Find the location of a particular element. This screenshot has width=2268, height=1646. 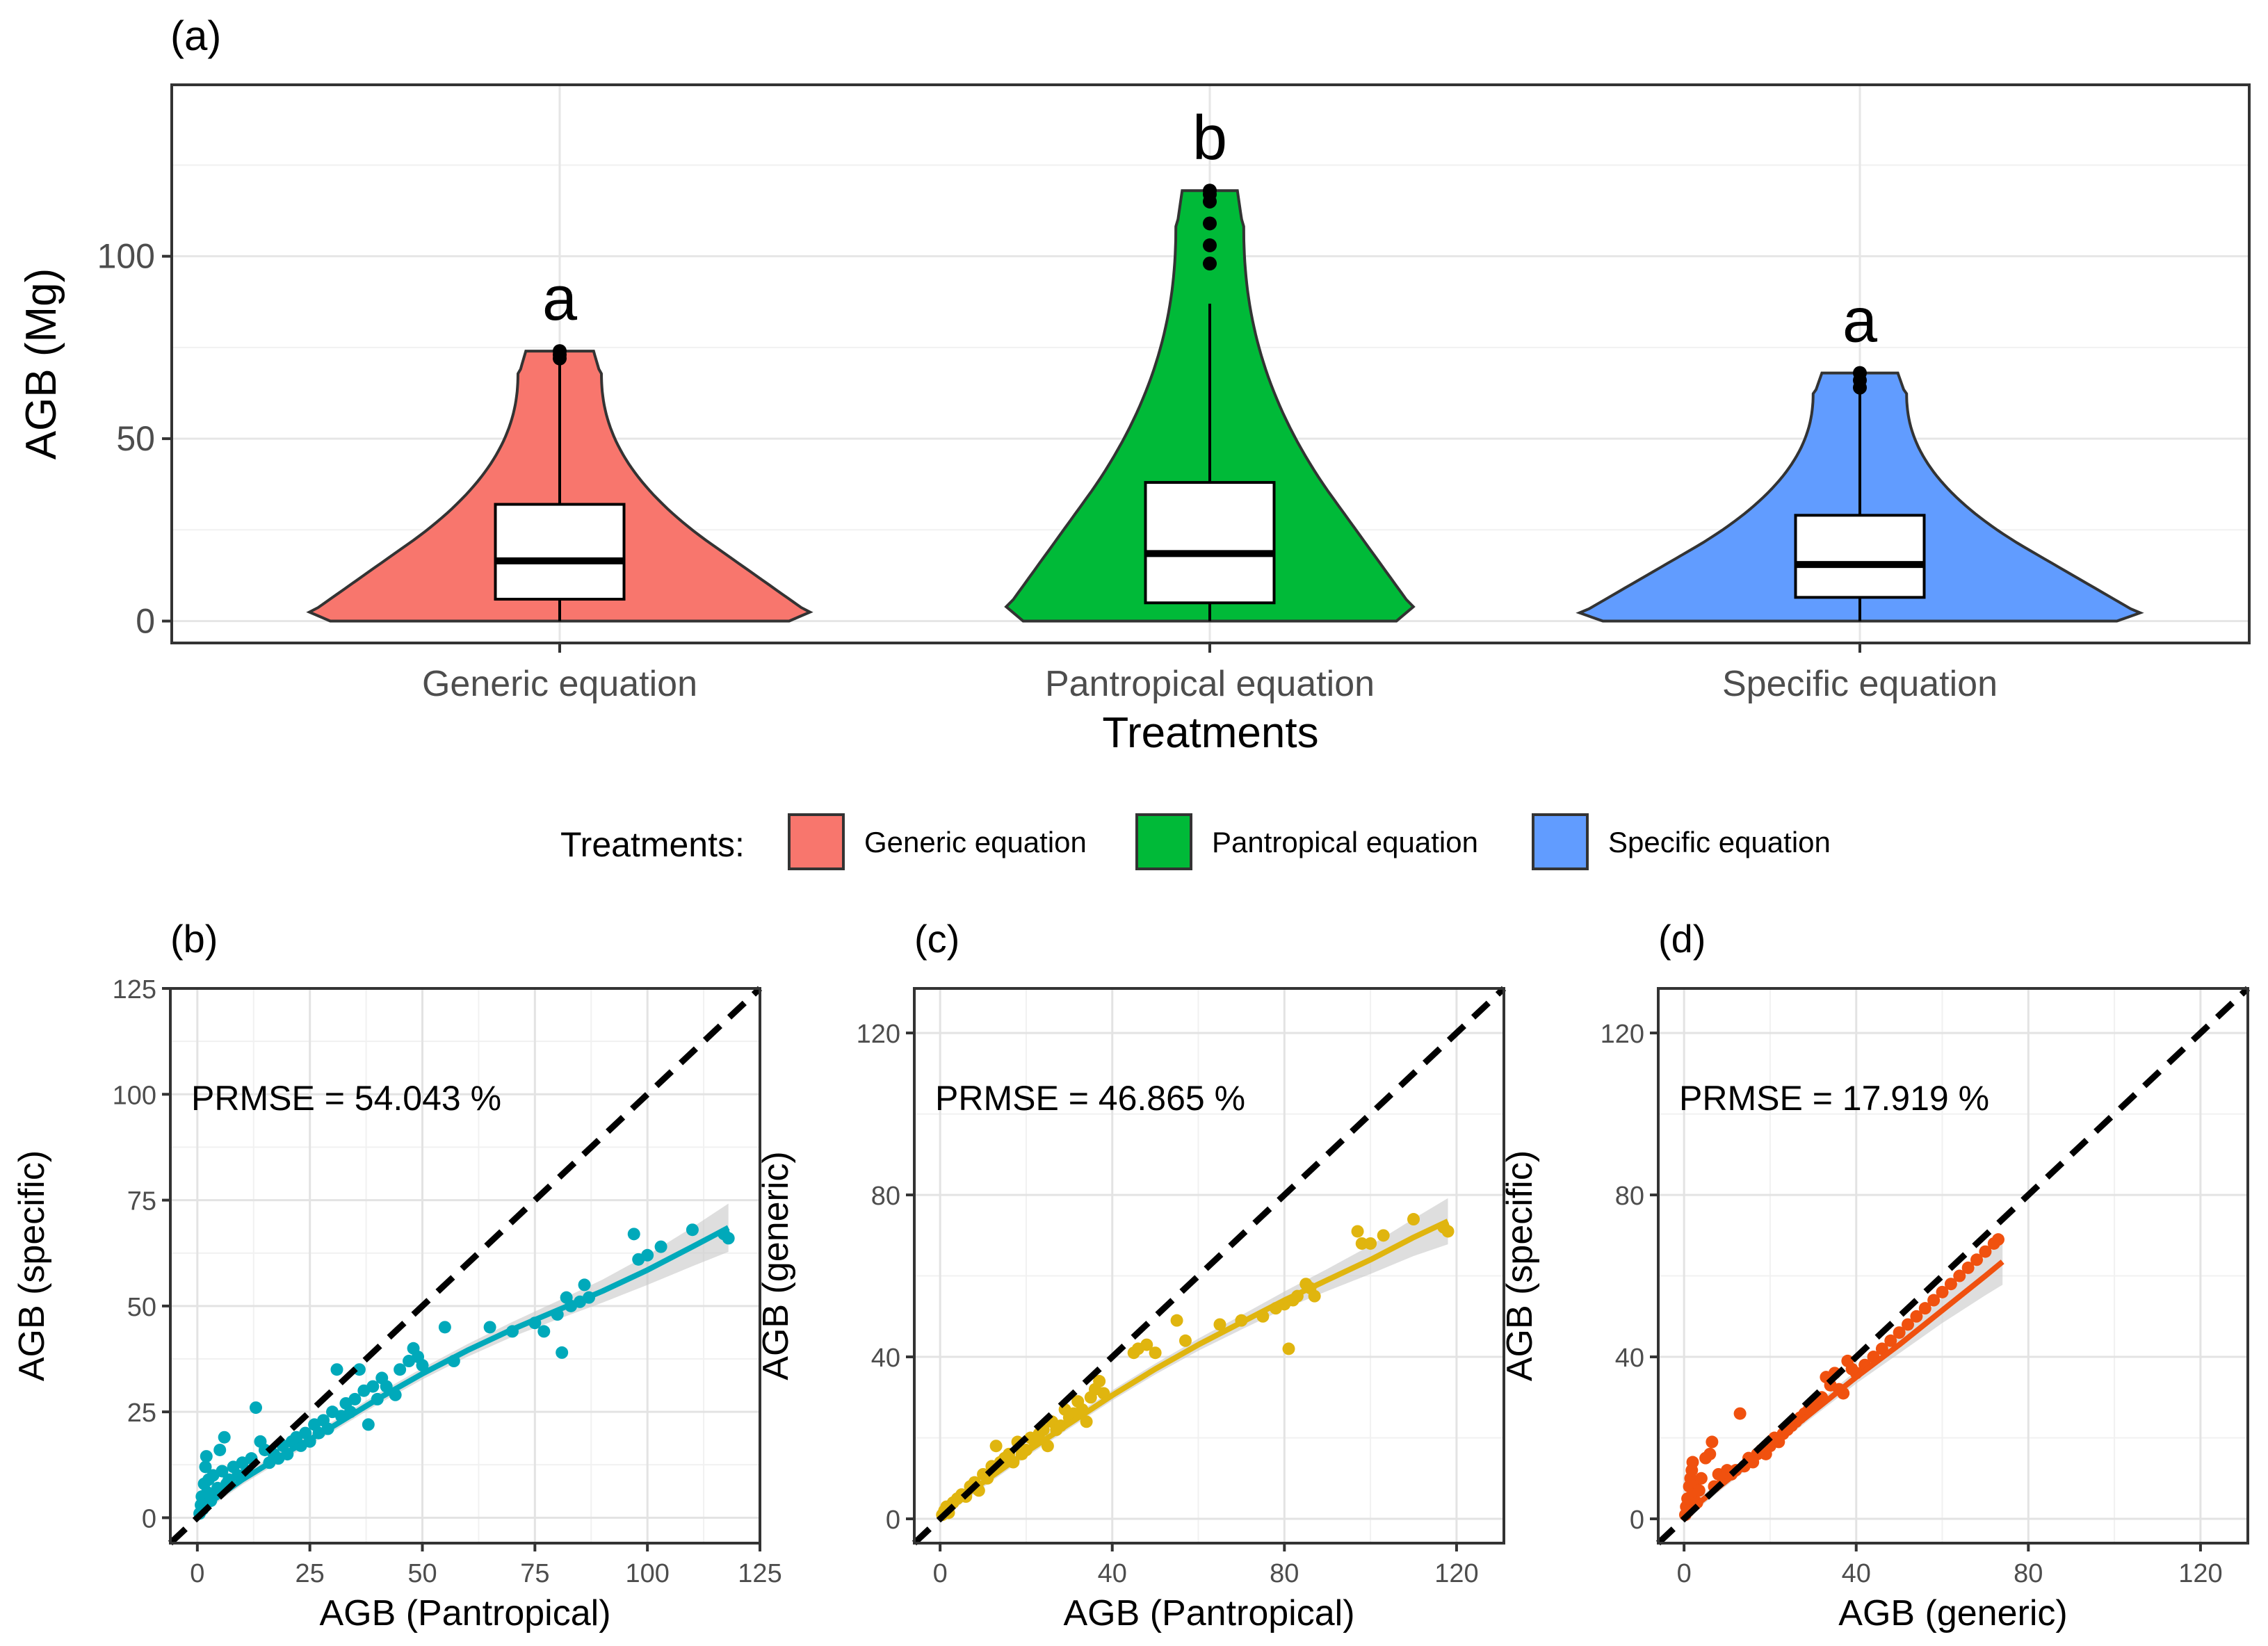

legend-key-pantropical is located at coordinates (1163, 841).